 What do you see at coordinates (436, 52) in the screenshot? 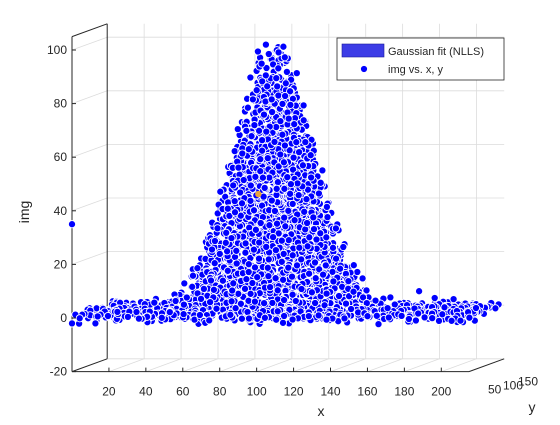
I see `legend-entry-fit: Gaussian fit (NLLS)` at bounding box center [436, 52].